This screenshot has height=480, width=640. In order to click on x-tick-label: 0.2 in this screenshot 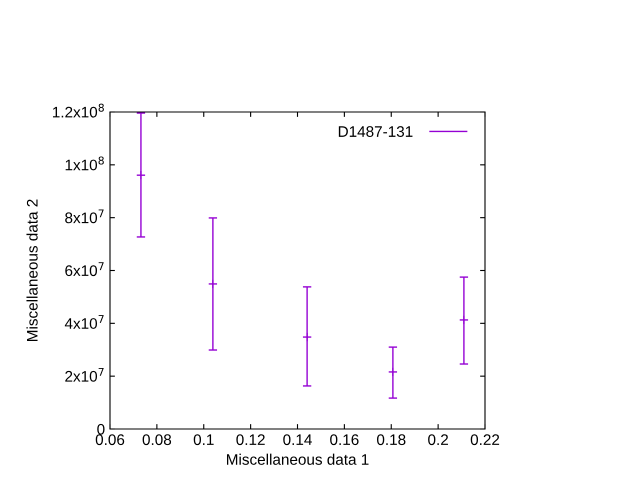, I will do `click(438, 440)`.